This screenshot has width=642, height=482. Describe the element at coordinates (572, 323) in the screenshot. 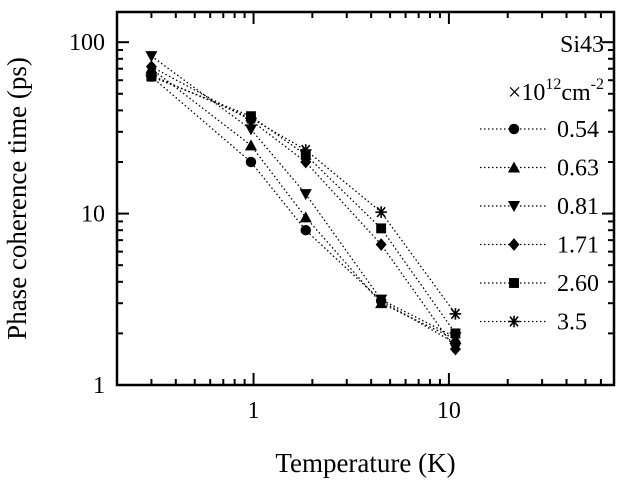

I see `legend-label: 3.5` at that location.